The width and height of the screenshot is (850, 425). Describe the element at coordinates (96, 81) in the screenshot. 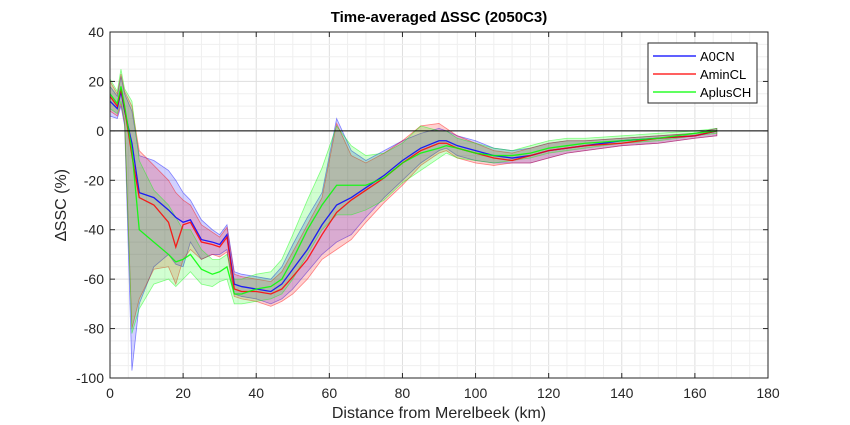

I see `y-tick-label: 20` at that location.